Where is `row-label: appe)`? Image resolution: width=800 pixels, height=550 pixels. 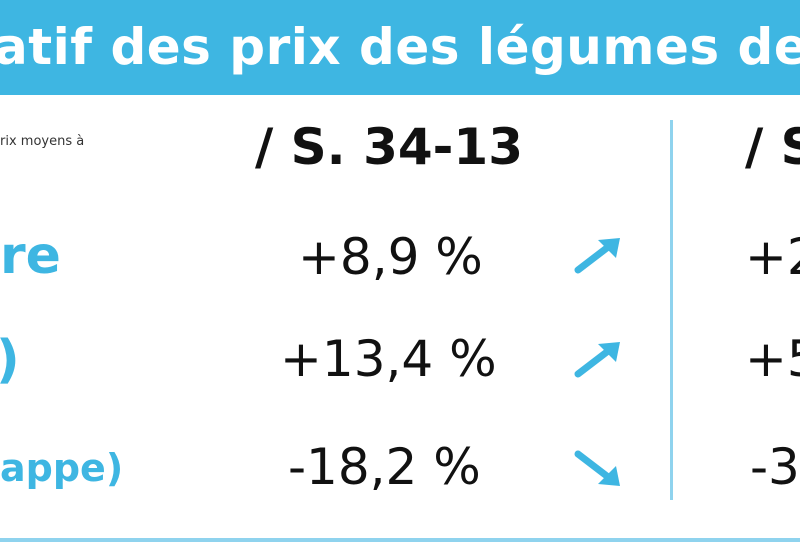
row-label: appe) is located at coordinates (62, 468).